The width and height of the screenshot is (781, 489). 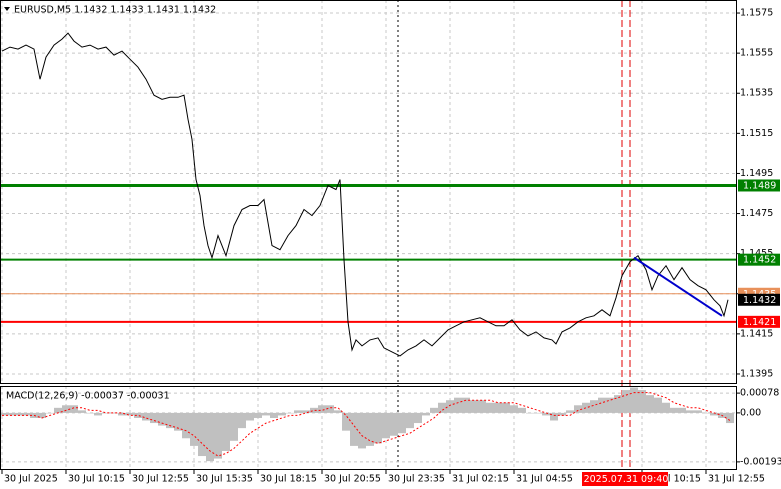 I want to click on level-label-box, so click(x=759, y=259).